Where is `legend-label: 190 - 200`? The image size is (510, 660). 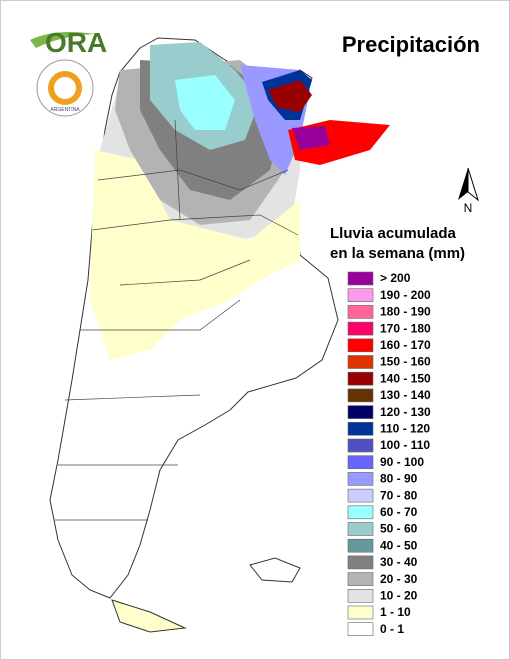
legend-label: 190 - 200 is located at coordinates (405, 295).